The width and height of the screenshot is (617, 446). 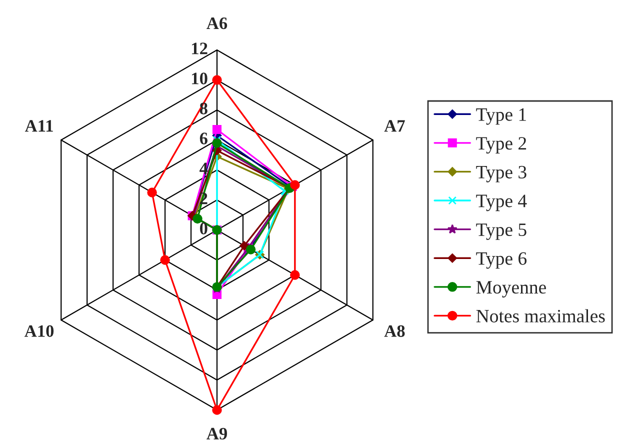 I want to click on y-tick-label: 0, so click(x=204, y=228).